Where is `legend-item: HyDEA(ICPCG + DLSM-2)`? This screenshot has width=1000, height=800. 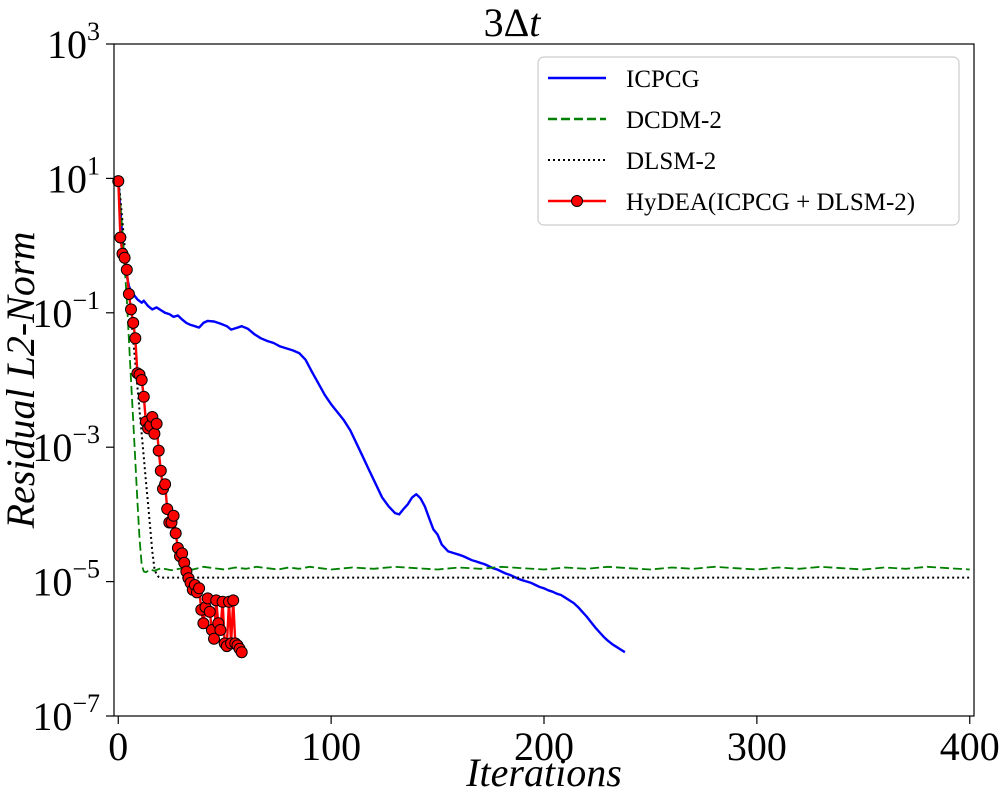
legend-item: HyDEA(ICPCG + DLSM-2) is located at coordinates (731, 202).